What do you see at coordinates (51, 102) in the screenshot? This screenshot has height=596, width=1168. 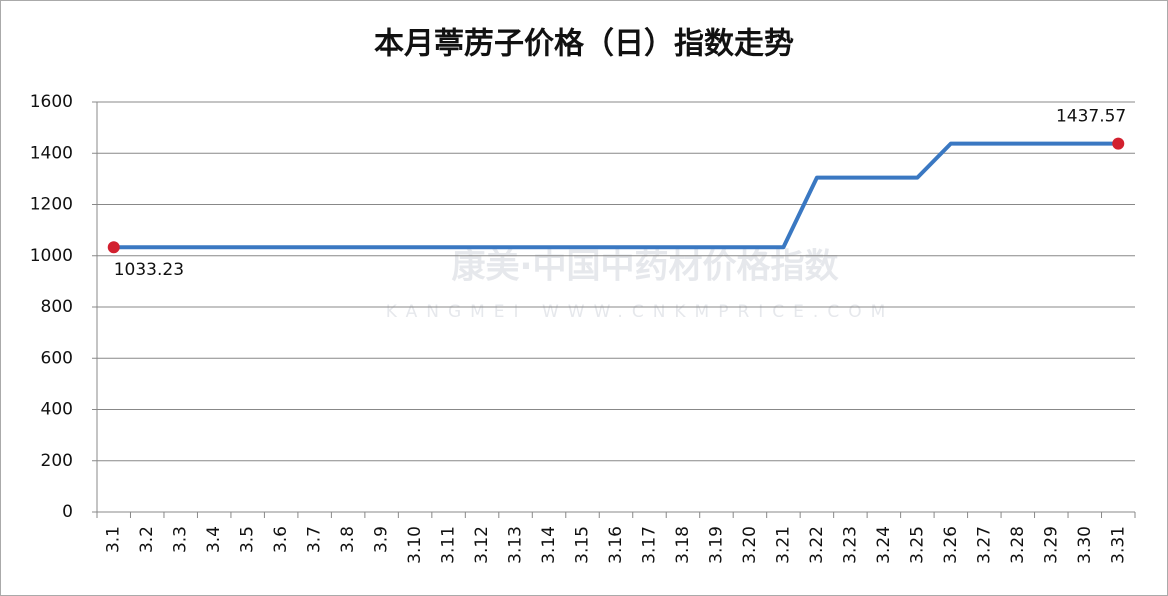 I see `y-tick-label: 1600` at bounding box center [51, 102].